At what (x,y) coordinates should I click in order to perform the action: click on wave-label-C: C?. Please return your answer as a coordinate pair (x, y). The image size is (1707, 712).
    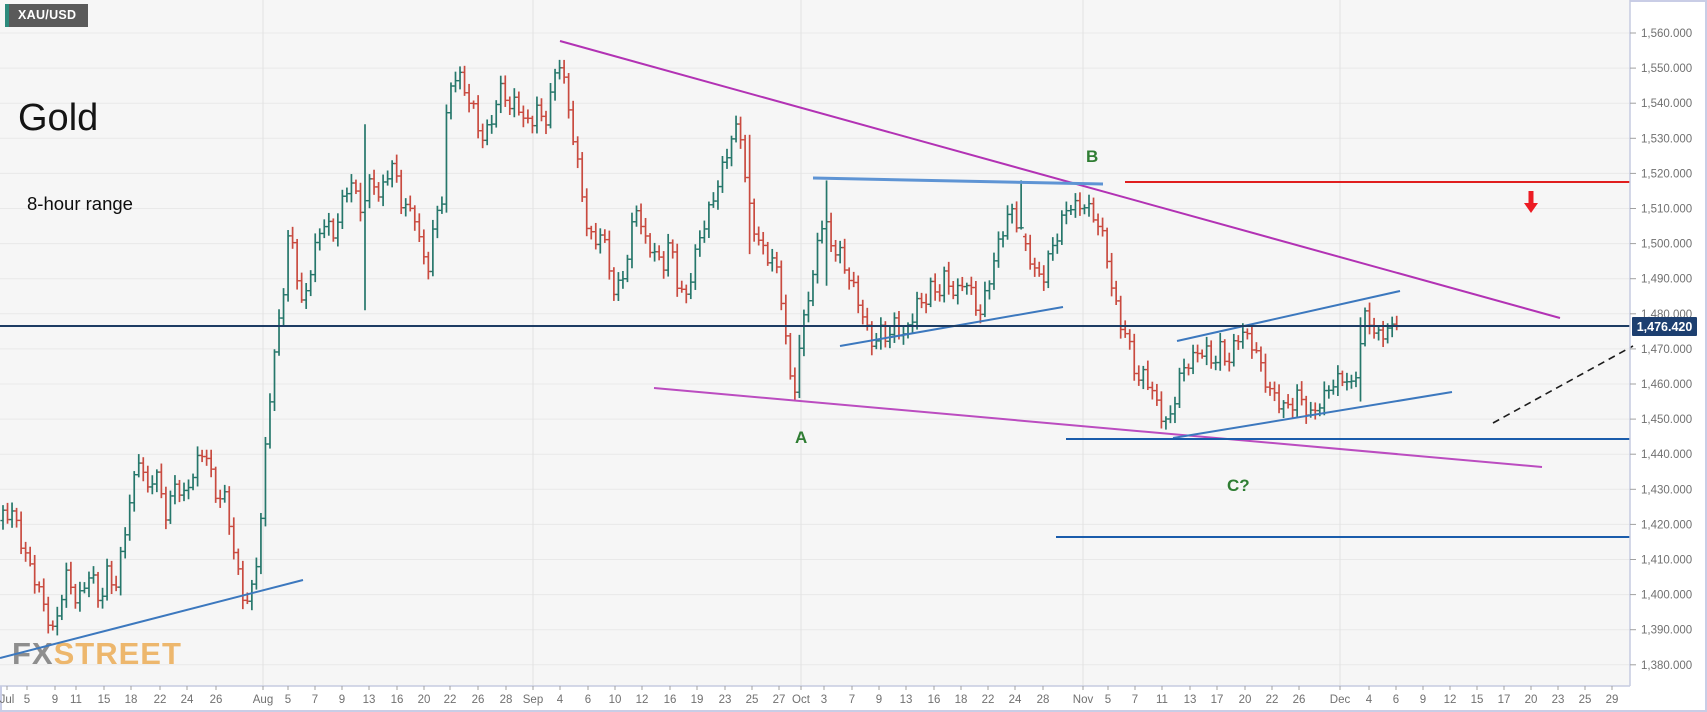
    Looking at the image, I should click on (1238, 485).